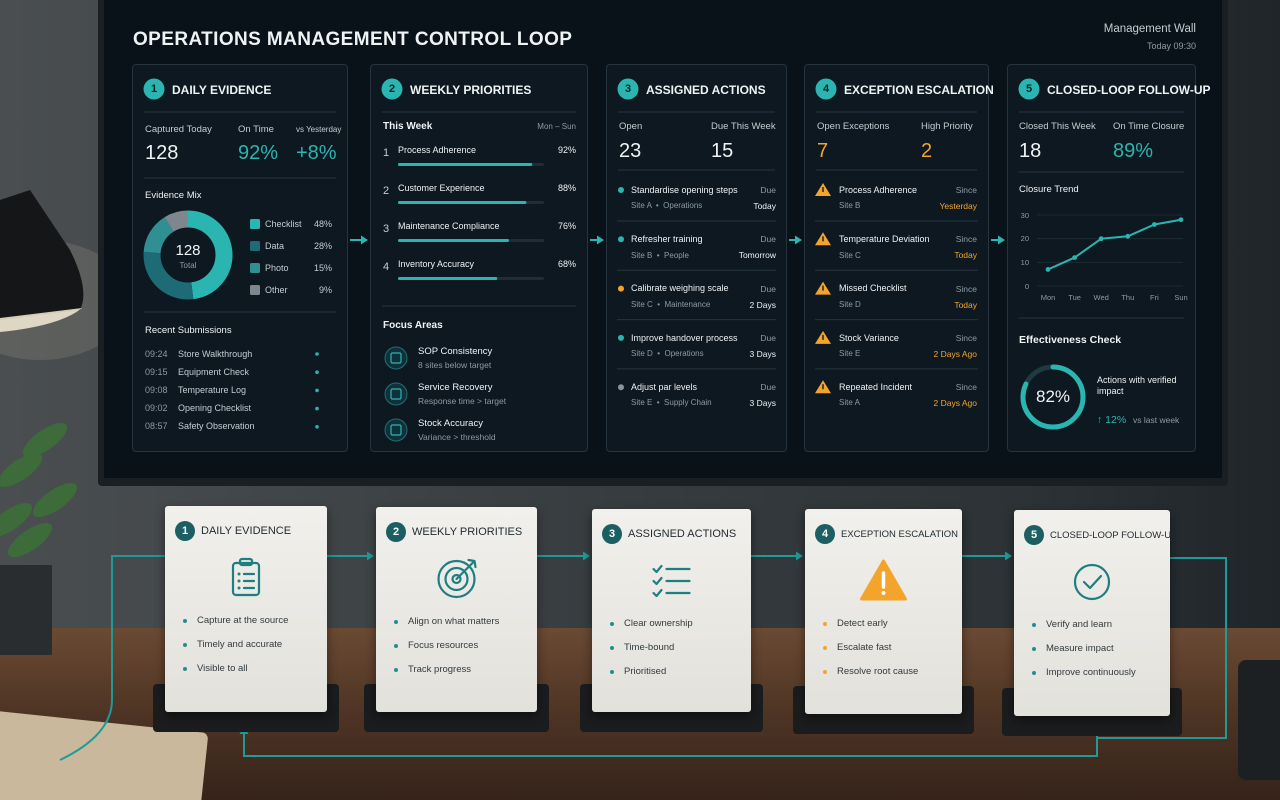 This screenshot has width=1280, height=800. I want to click on legend-label: Checklist, so click(283, 223).